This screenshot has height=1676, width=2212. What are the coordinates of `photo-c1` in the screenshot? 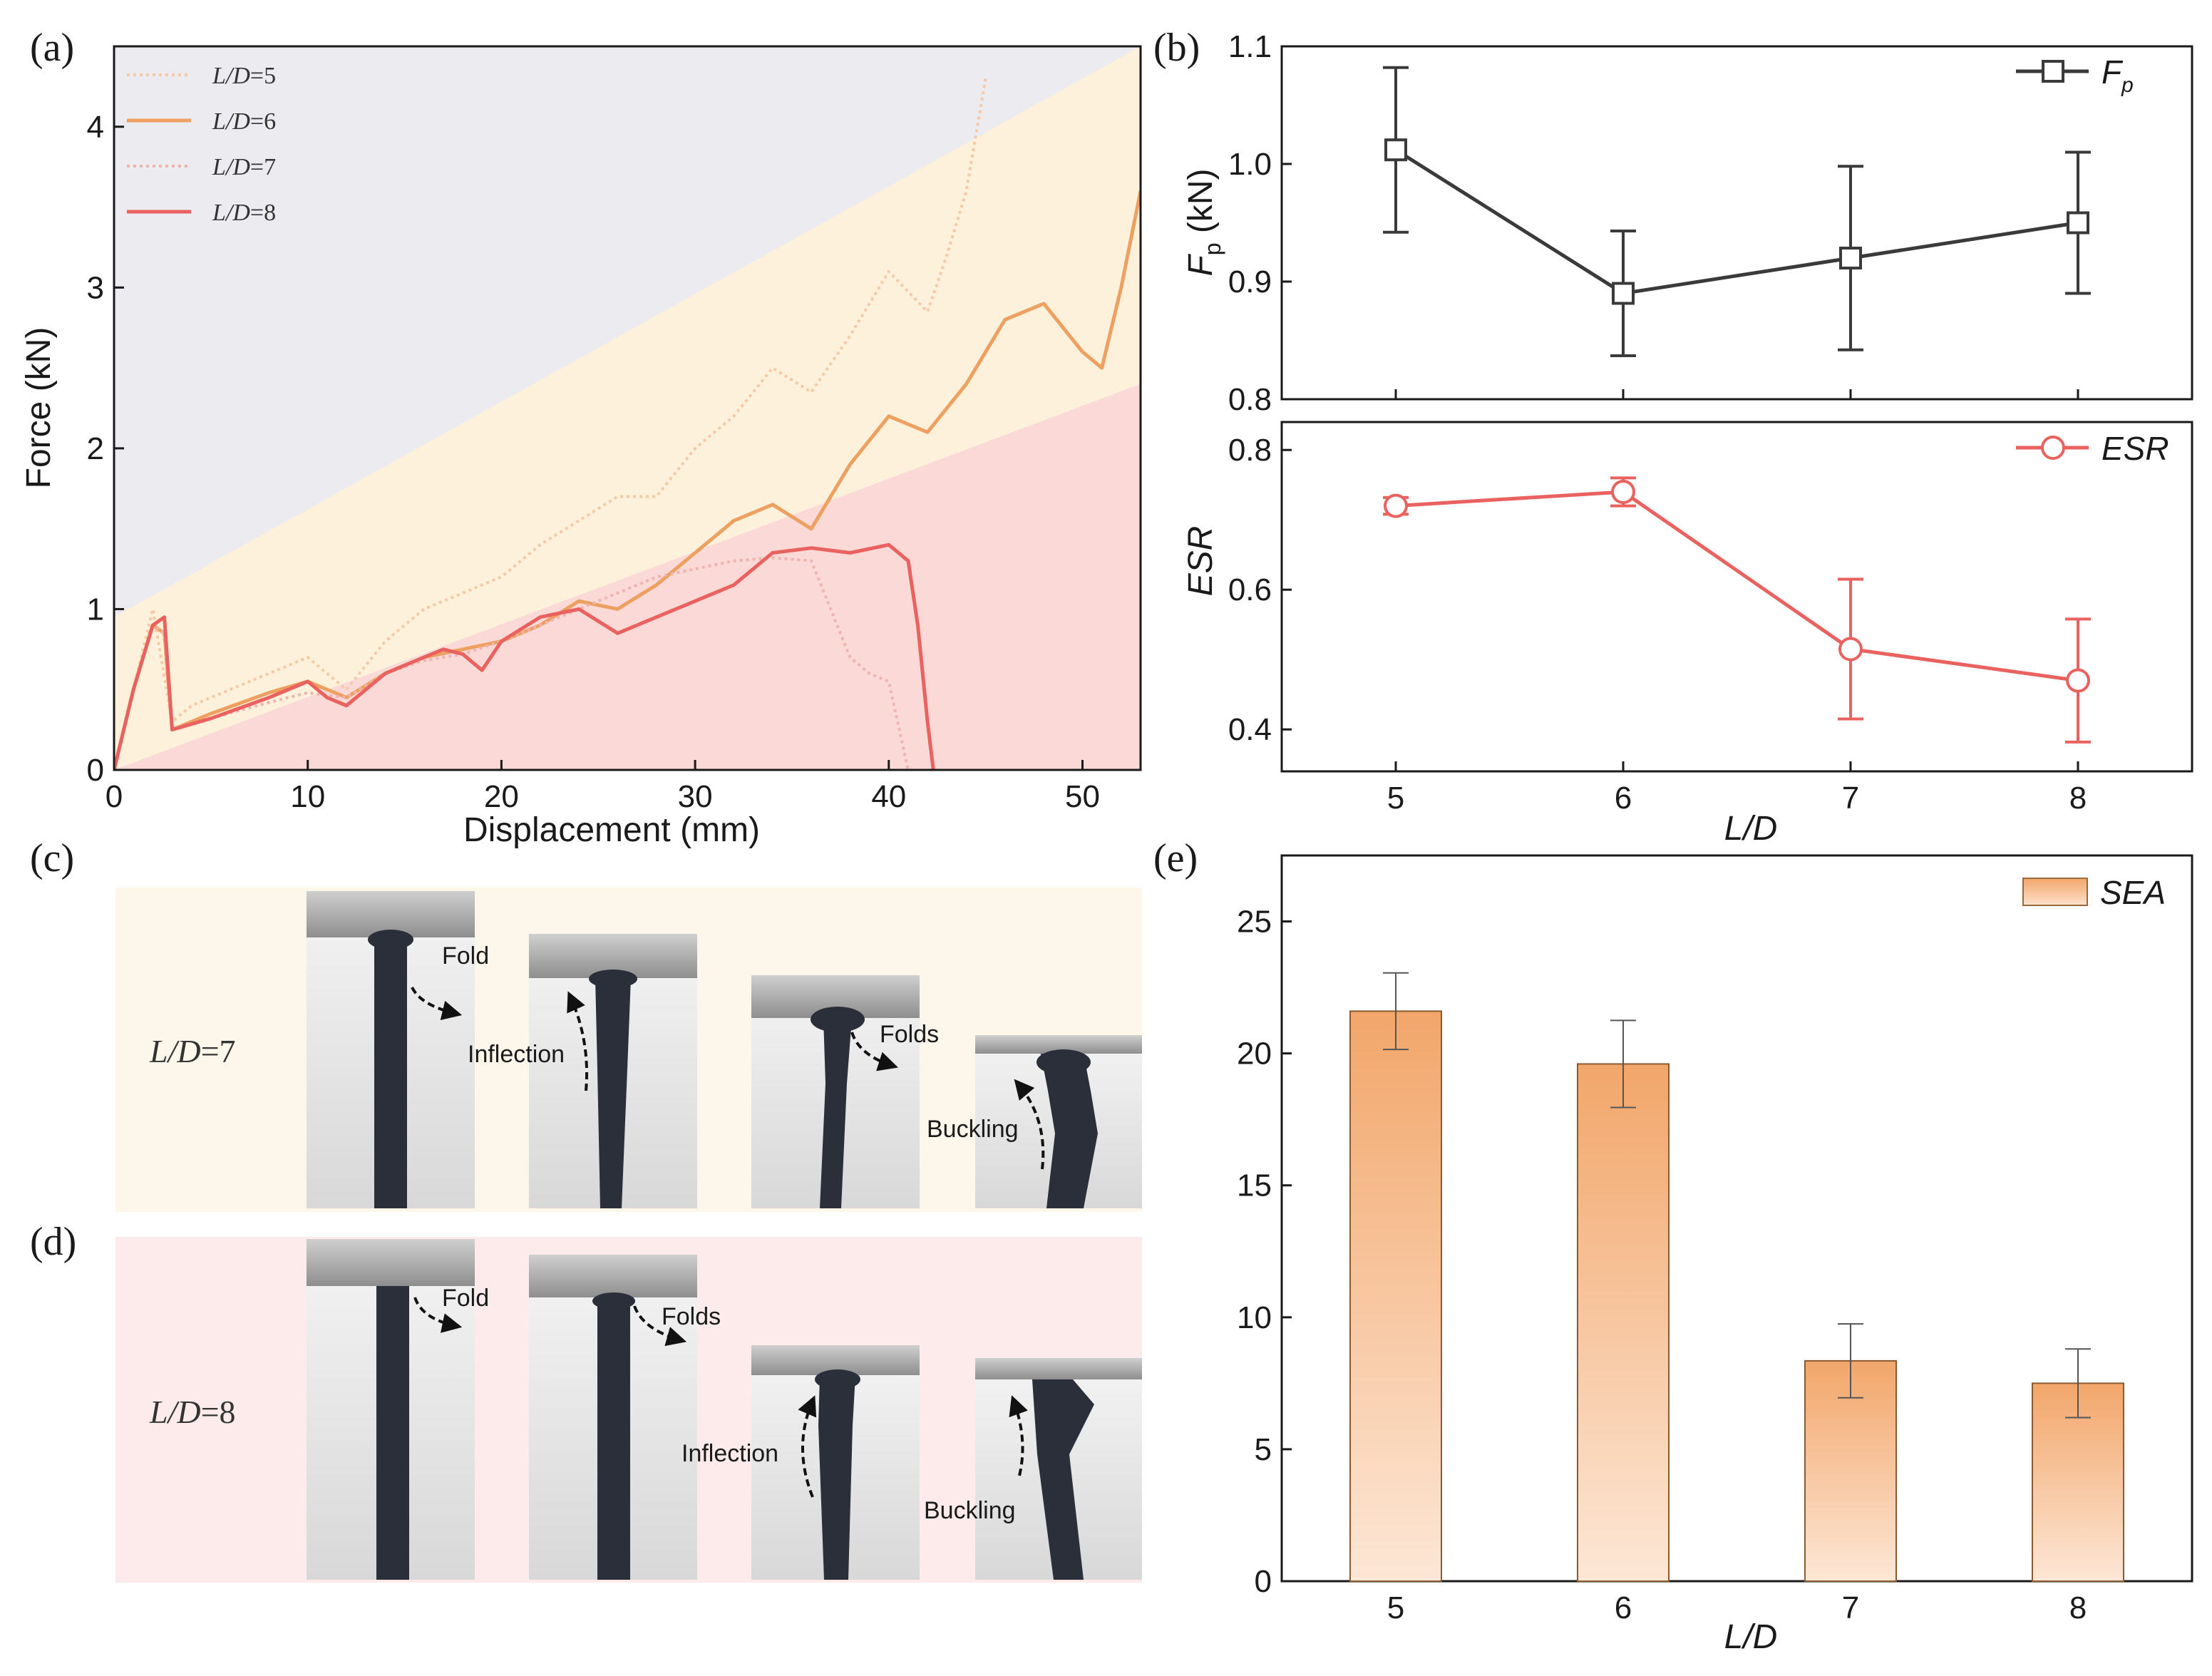 It's located at (391, 1050).